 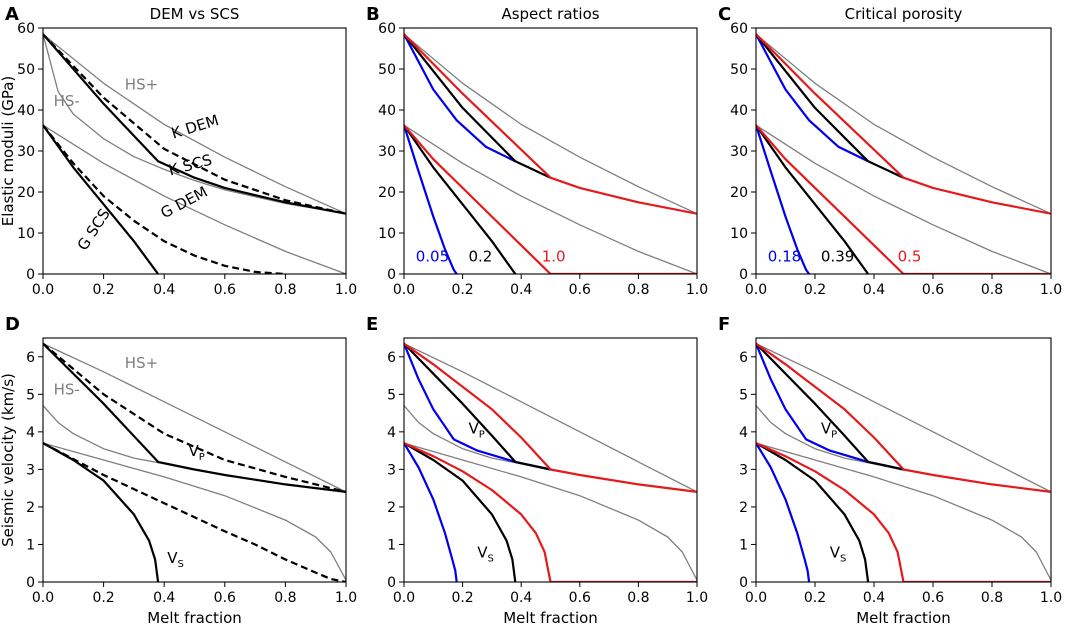 I want to click on series-g-dem, so click(x=164, y=199).